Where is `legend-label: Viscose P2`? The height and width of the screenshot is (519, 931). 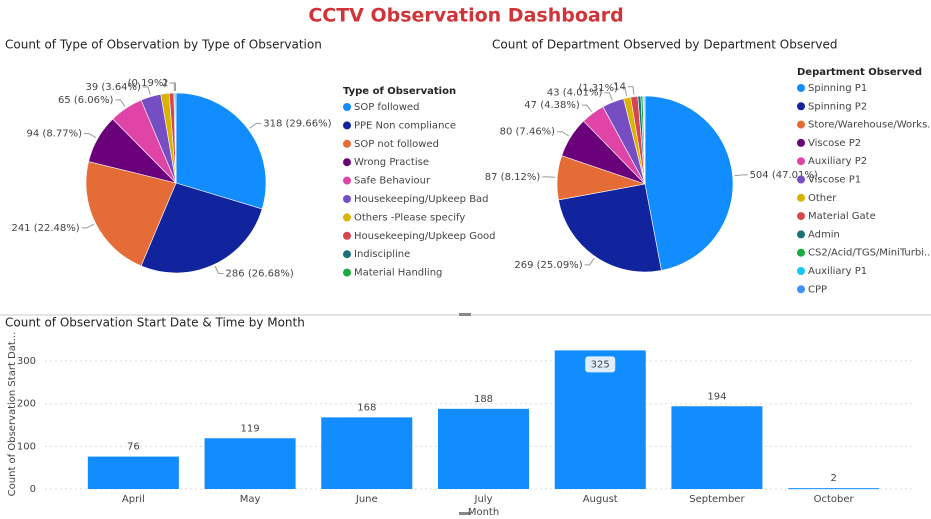 legend-label: Viscose P2 is located at coordinates (834, 143).